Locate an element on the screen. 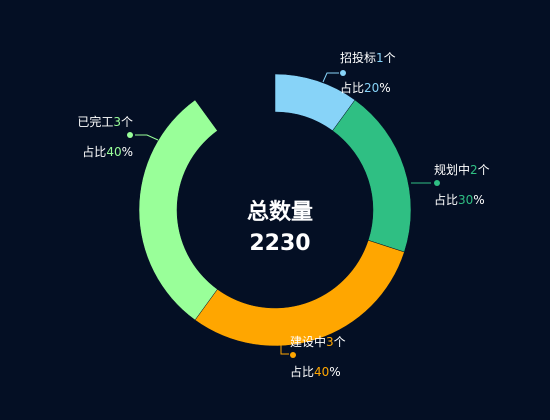 The height and width of the screenshot is (420, 550). slice-label-3: 建设中3个 is located at coordinates (318, 341).